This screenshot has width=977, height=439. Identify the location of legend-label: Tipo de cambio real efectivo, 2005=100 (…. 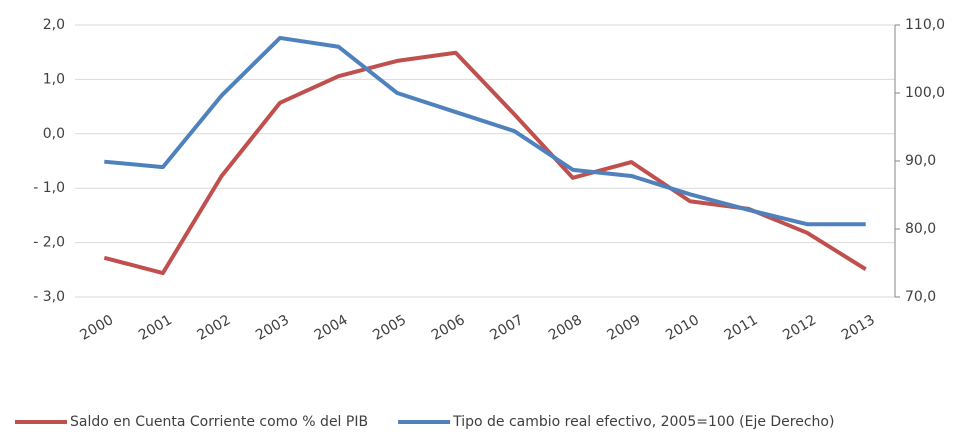
(643, 422).